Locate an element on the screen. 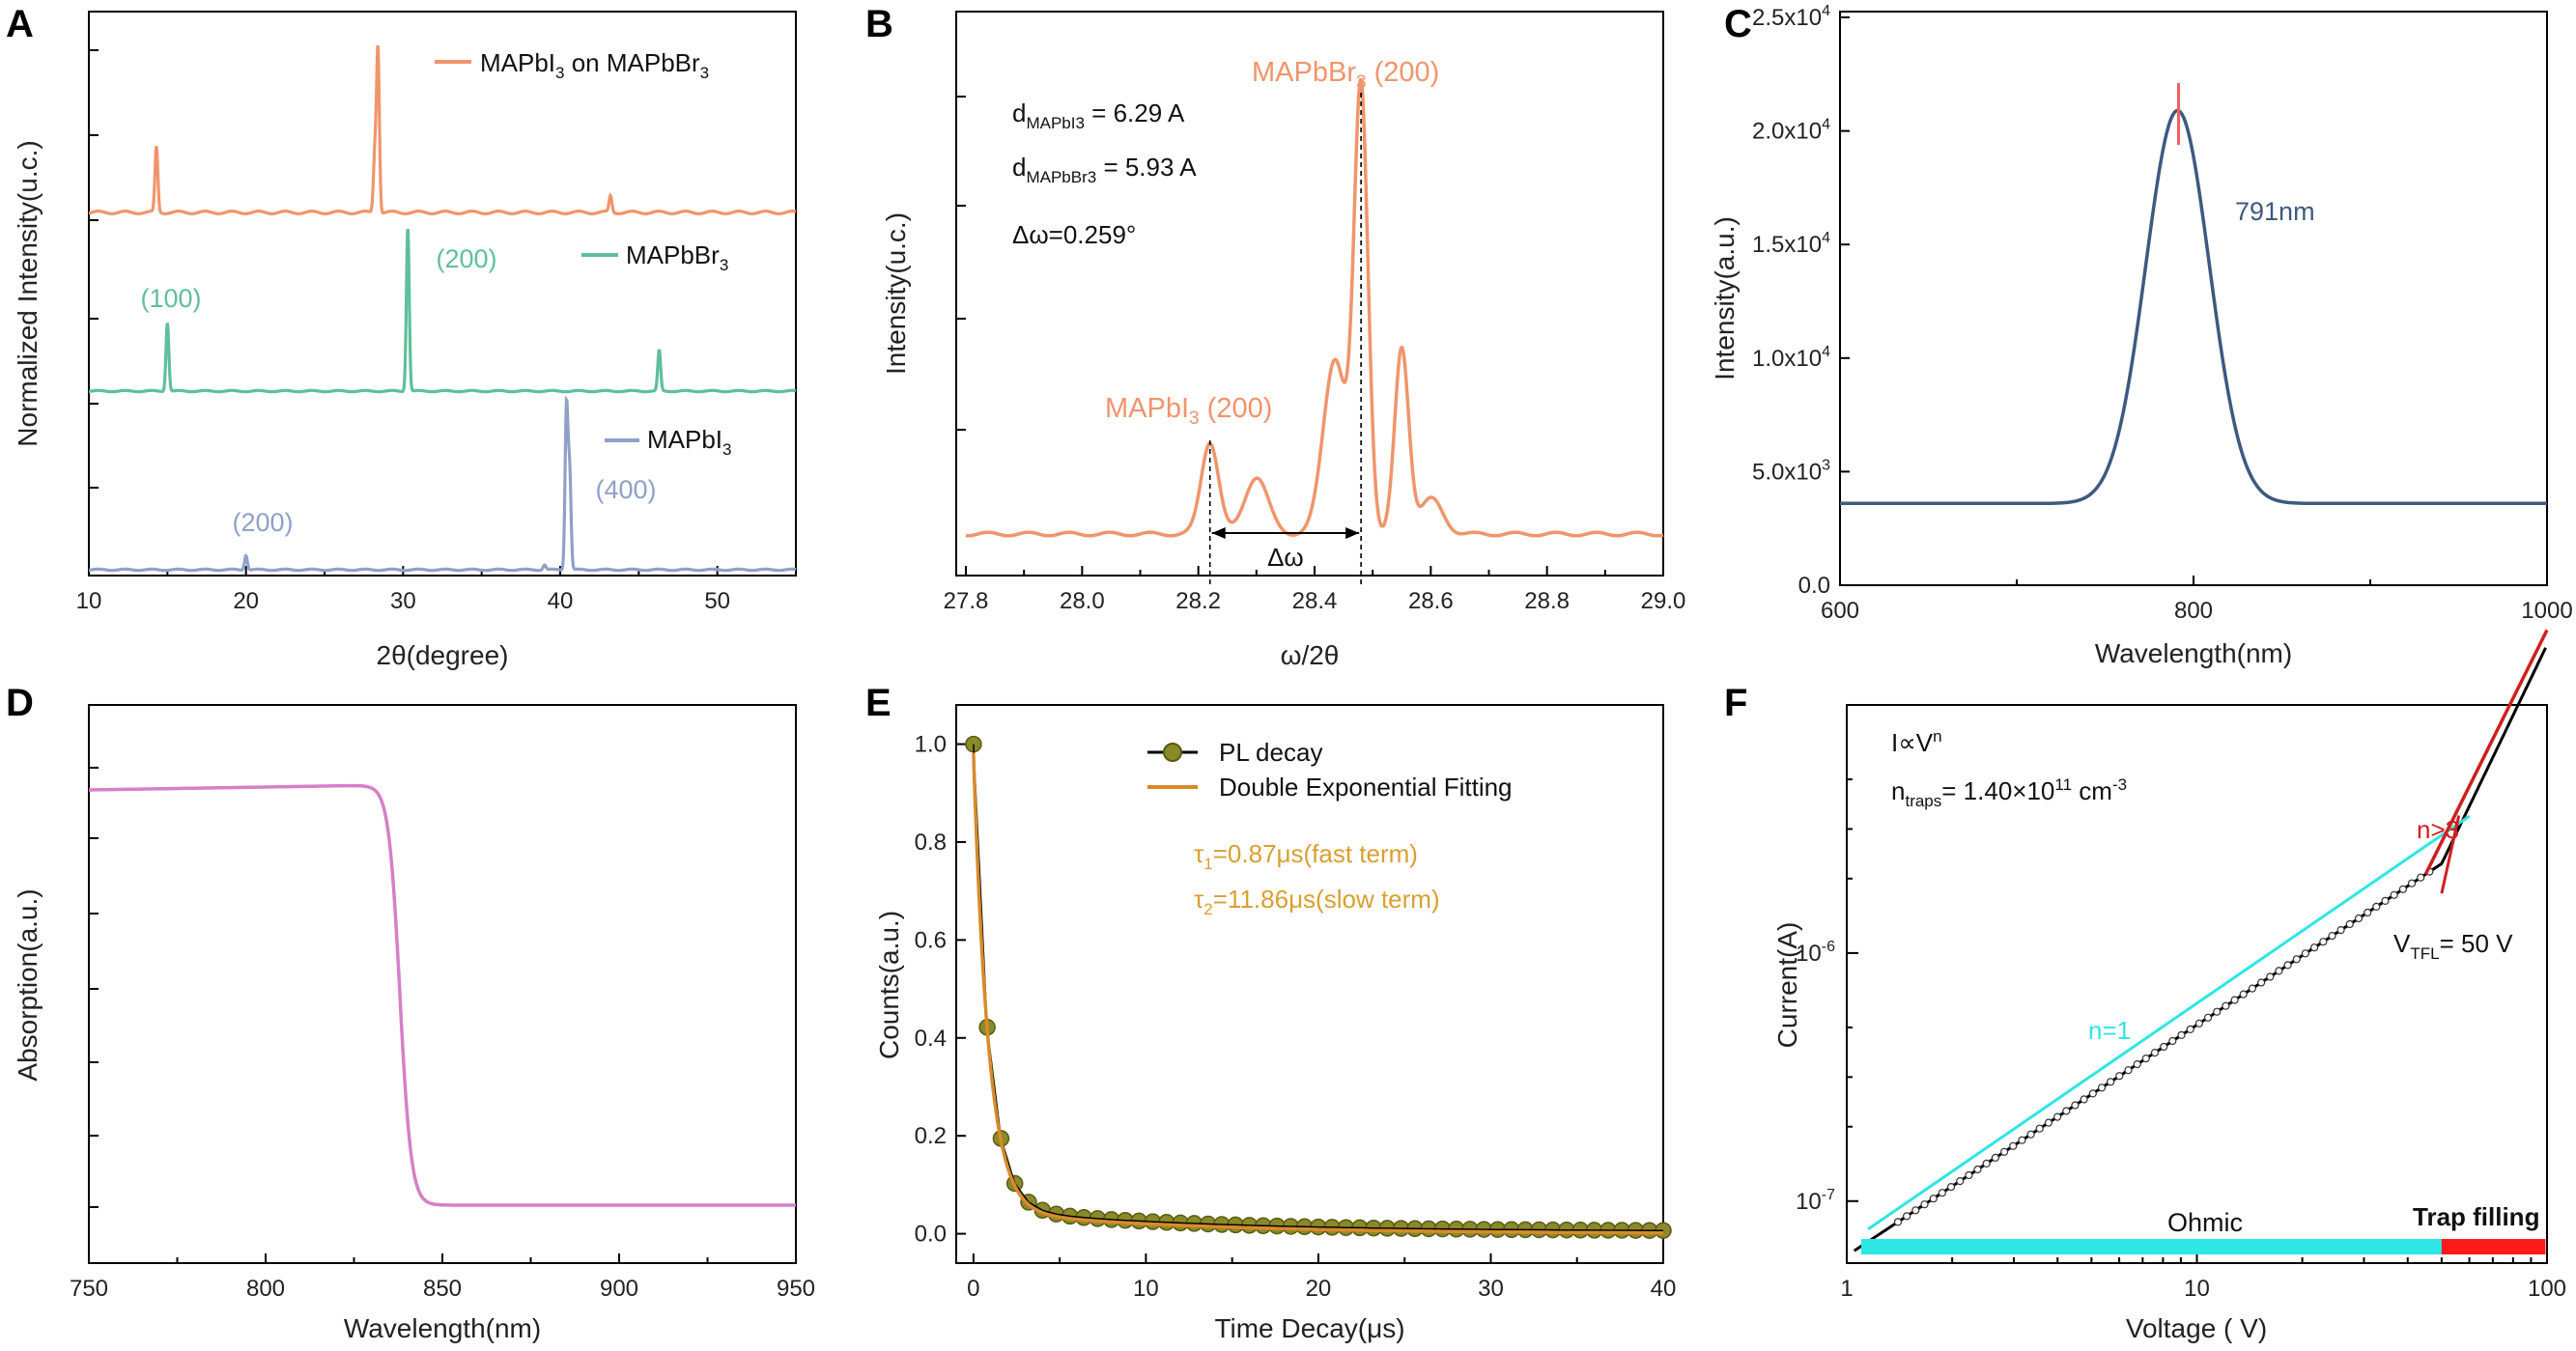 This screenshot has height=1351, width=2576. annotation-f-ntraps: ntraps= 1.40×1011 cm-3 is located at coordinates (2009, 792).